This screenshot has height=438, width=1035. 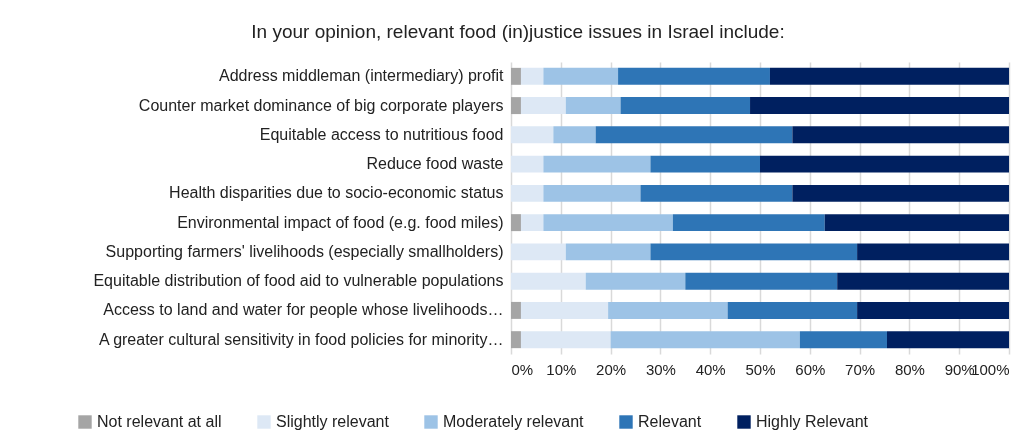 What do you see at coordinates (321, 105) in the screenshot?
I see `y-tick-label: Counter market dominance of big corporate players` at bounding box center [321, 105].